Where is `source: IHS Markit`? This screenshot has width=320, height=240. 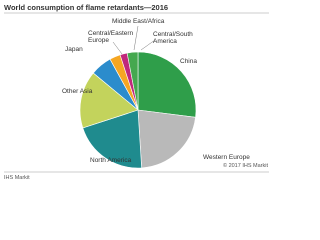 source: IHS Markit is located at coordinates (17, 178).